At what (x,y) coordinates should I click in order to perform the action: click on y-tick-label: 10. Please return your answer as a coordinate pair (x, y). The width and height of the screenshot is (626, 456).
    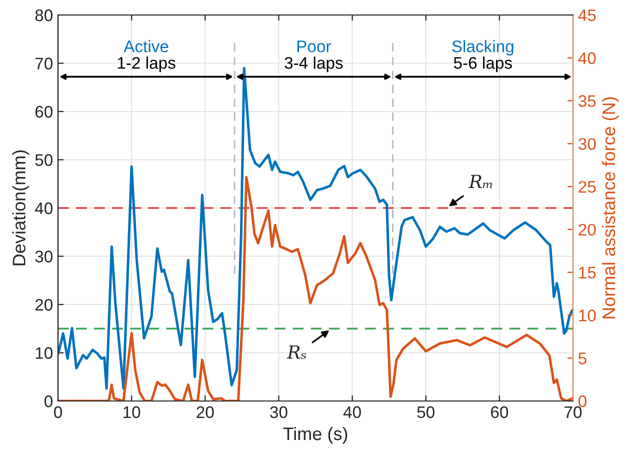
    Looking at the image, I should click on (44, 353).